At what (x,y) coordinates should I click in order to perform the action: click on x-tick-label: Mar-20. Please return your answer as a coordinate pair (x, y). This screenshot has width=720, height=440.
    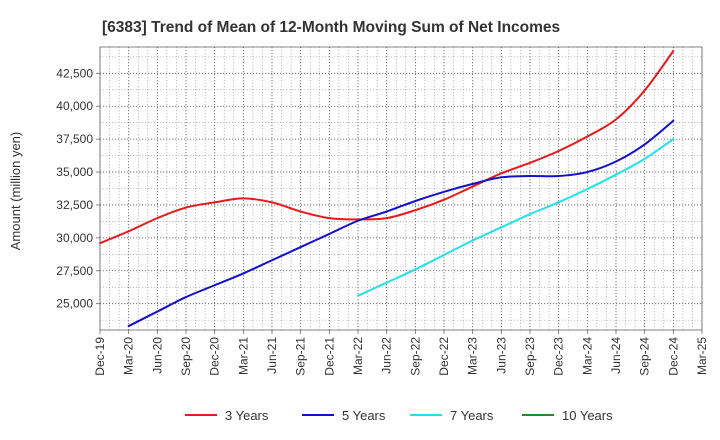
    Looking at the image, I should click on (129, 356).